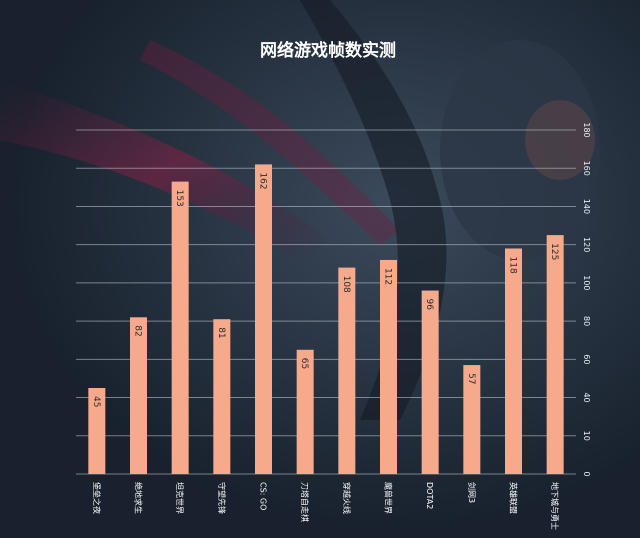 This screenshot has height=538, width=640. Describe the element at coordinates (347, 498) in the screenshot. I see `category-label: 穿越火线` at that location.